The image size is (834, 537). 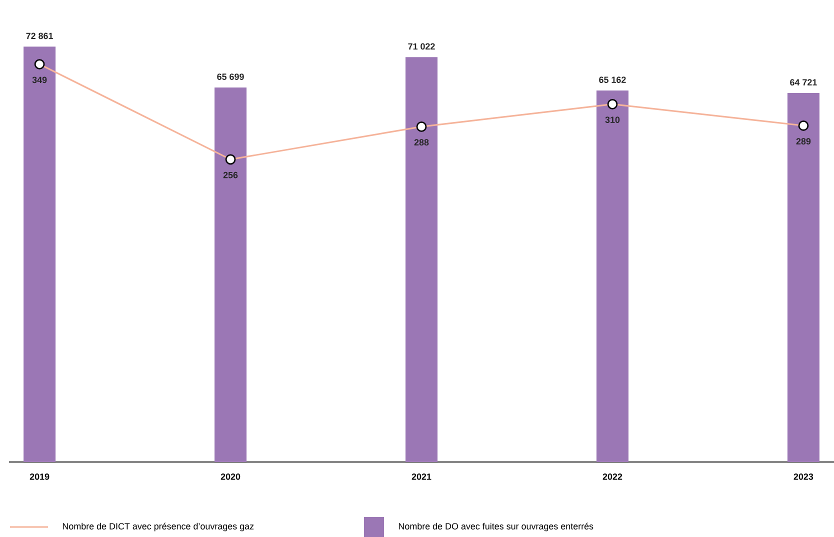 What do you see at coordinates (804, 476) in the screenshot?
I see `x-tick-label: 2023` at bounding box center [804, 476].